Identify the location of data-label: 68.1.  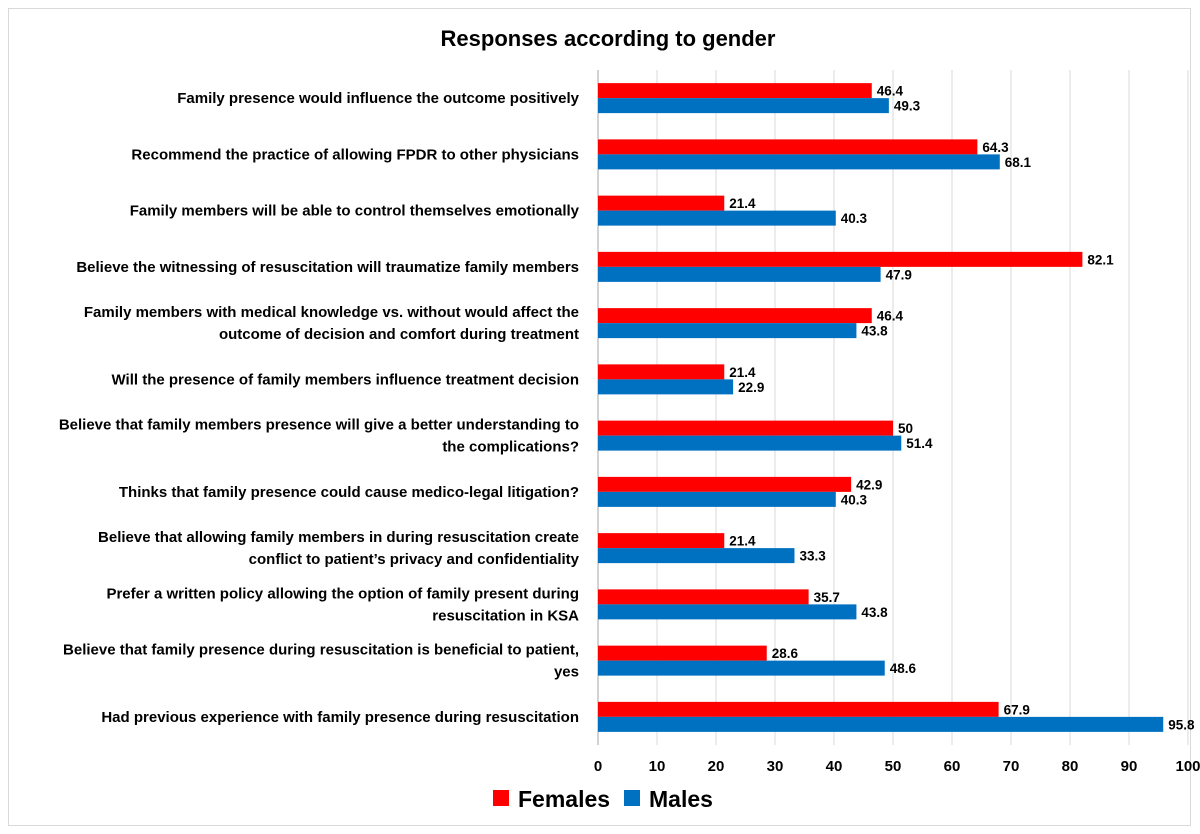
(1018, 162).